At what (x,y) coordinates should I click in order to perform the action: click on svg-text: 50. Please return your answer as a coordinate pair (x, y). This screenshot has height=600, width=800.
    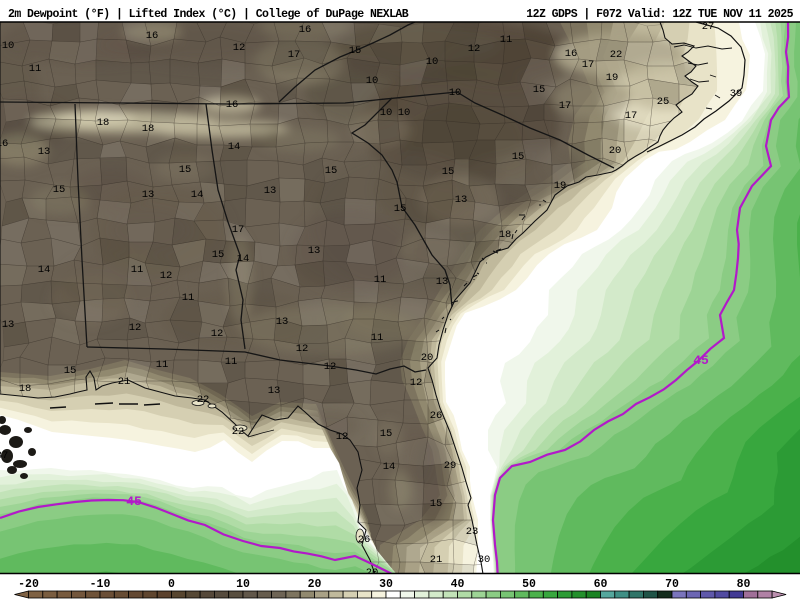
    Looking at the image, I should click on (529, 584).